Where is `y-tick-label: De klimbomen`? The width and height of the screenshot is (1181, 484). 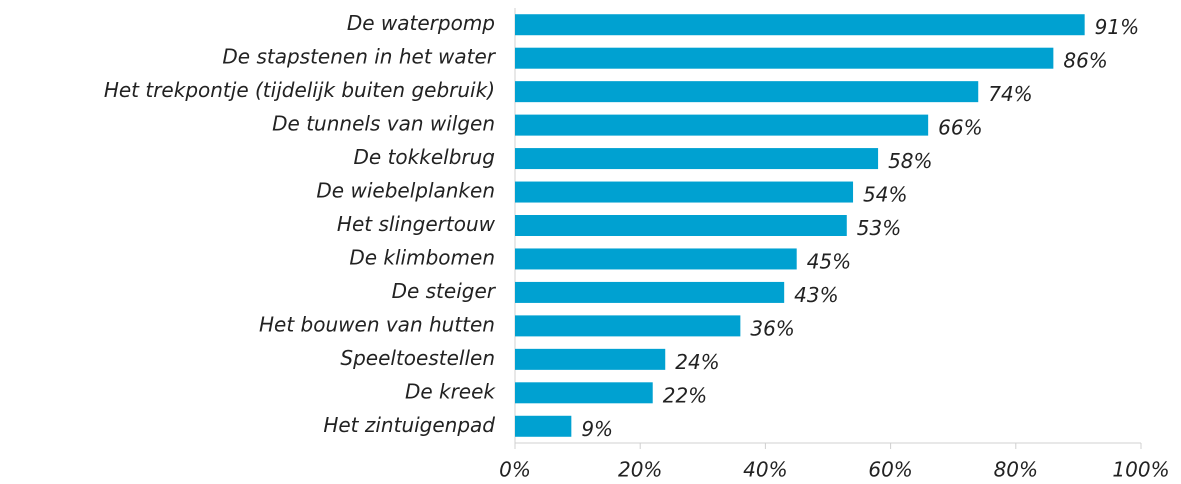 y-tick-label: De klimbomen is located at coordinates (422, 257).